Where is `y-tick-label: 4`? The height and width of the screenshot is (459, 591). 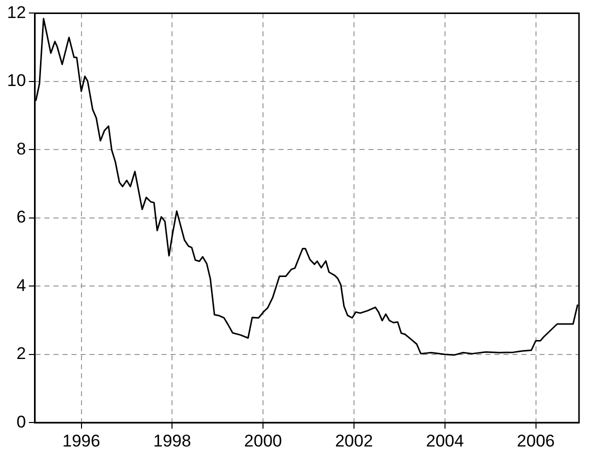
y-tick-label: 4 is located at coordinates (21, 285).